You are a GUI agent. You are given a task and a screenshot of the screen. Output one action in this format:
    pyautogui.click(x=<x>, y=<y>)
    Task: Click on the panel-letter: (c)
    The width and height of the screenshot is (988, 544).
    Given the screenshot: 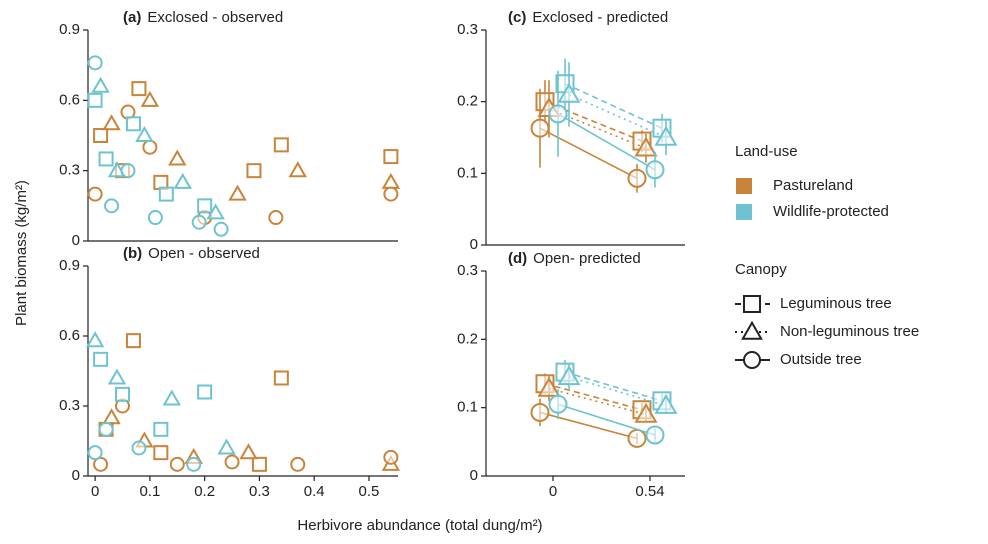 What is the action you would take?
    pyautogui.click(x=517, y=17)
    